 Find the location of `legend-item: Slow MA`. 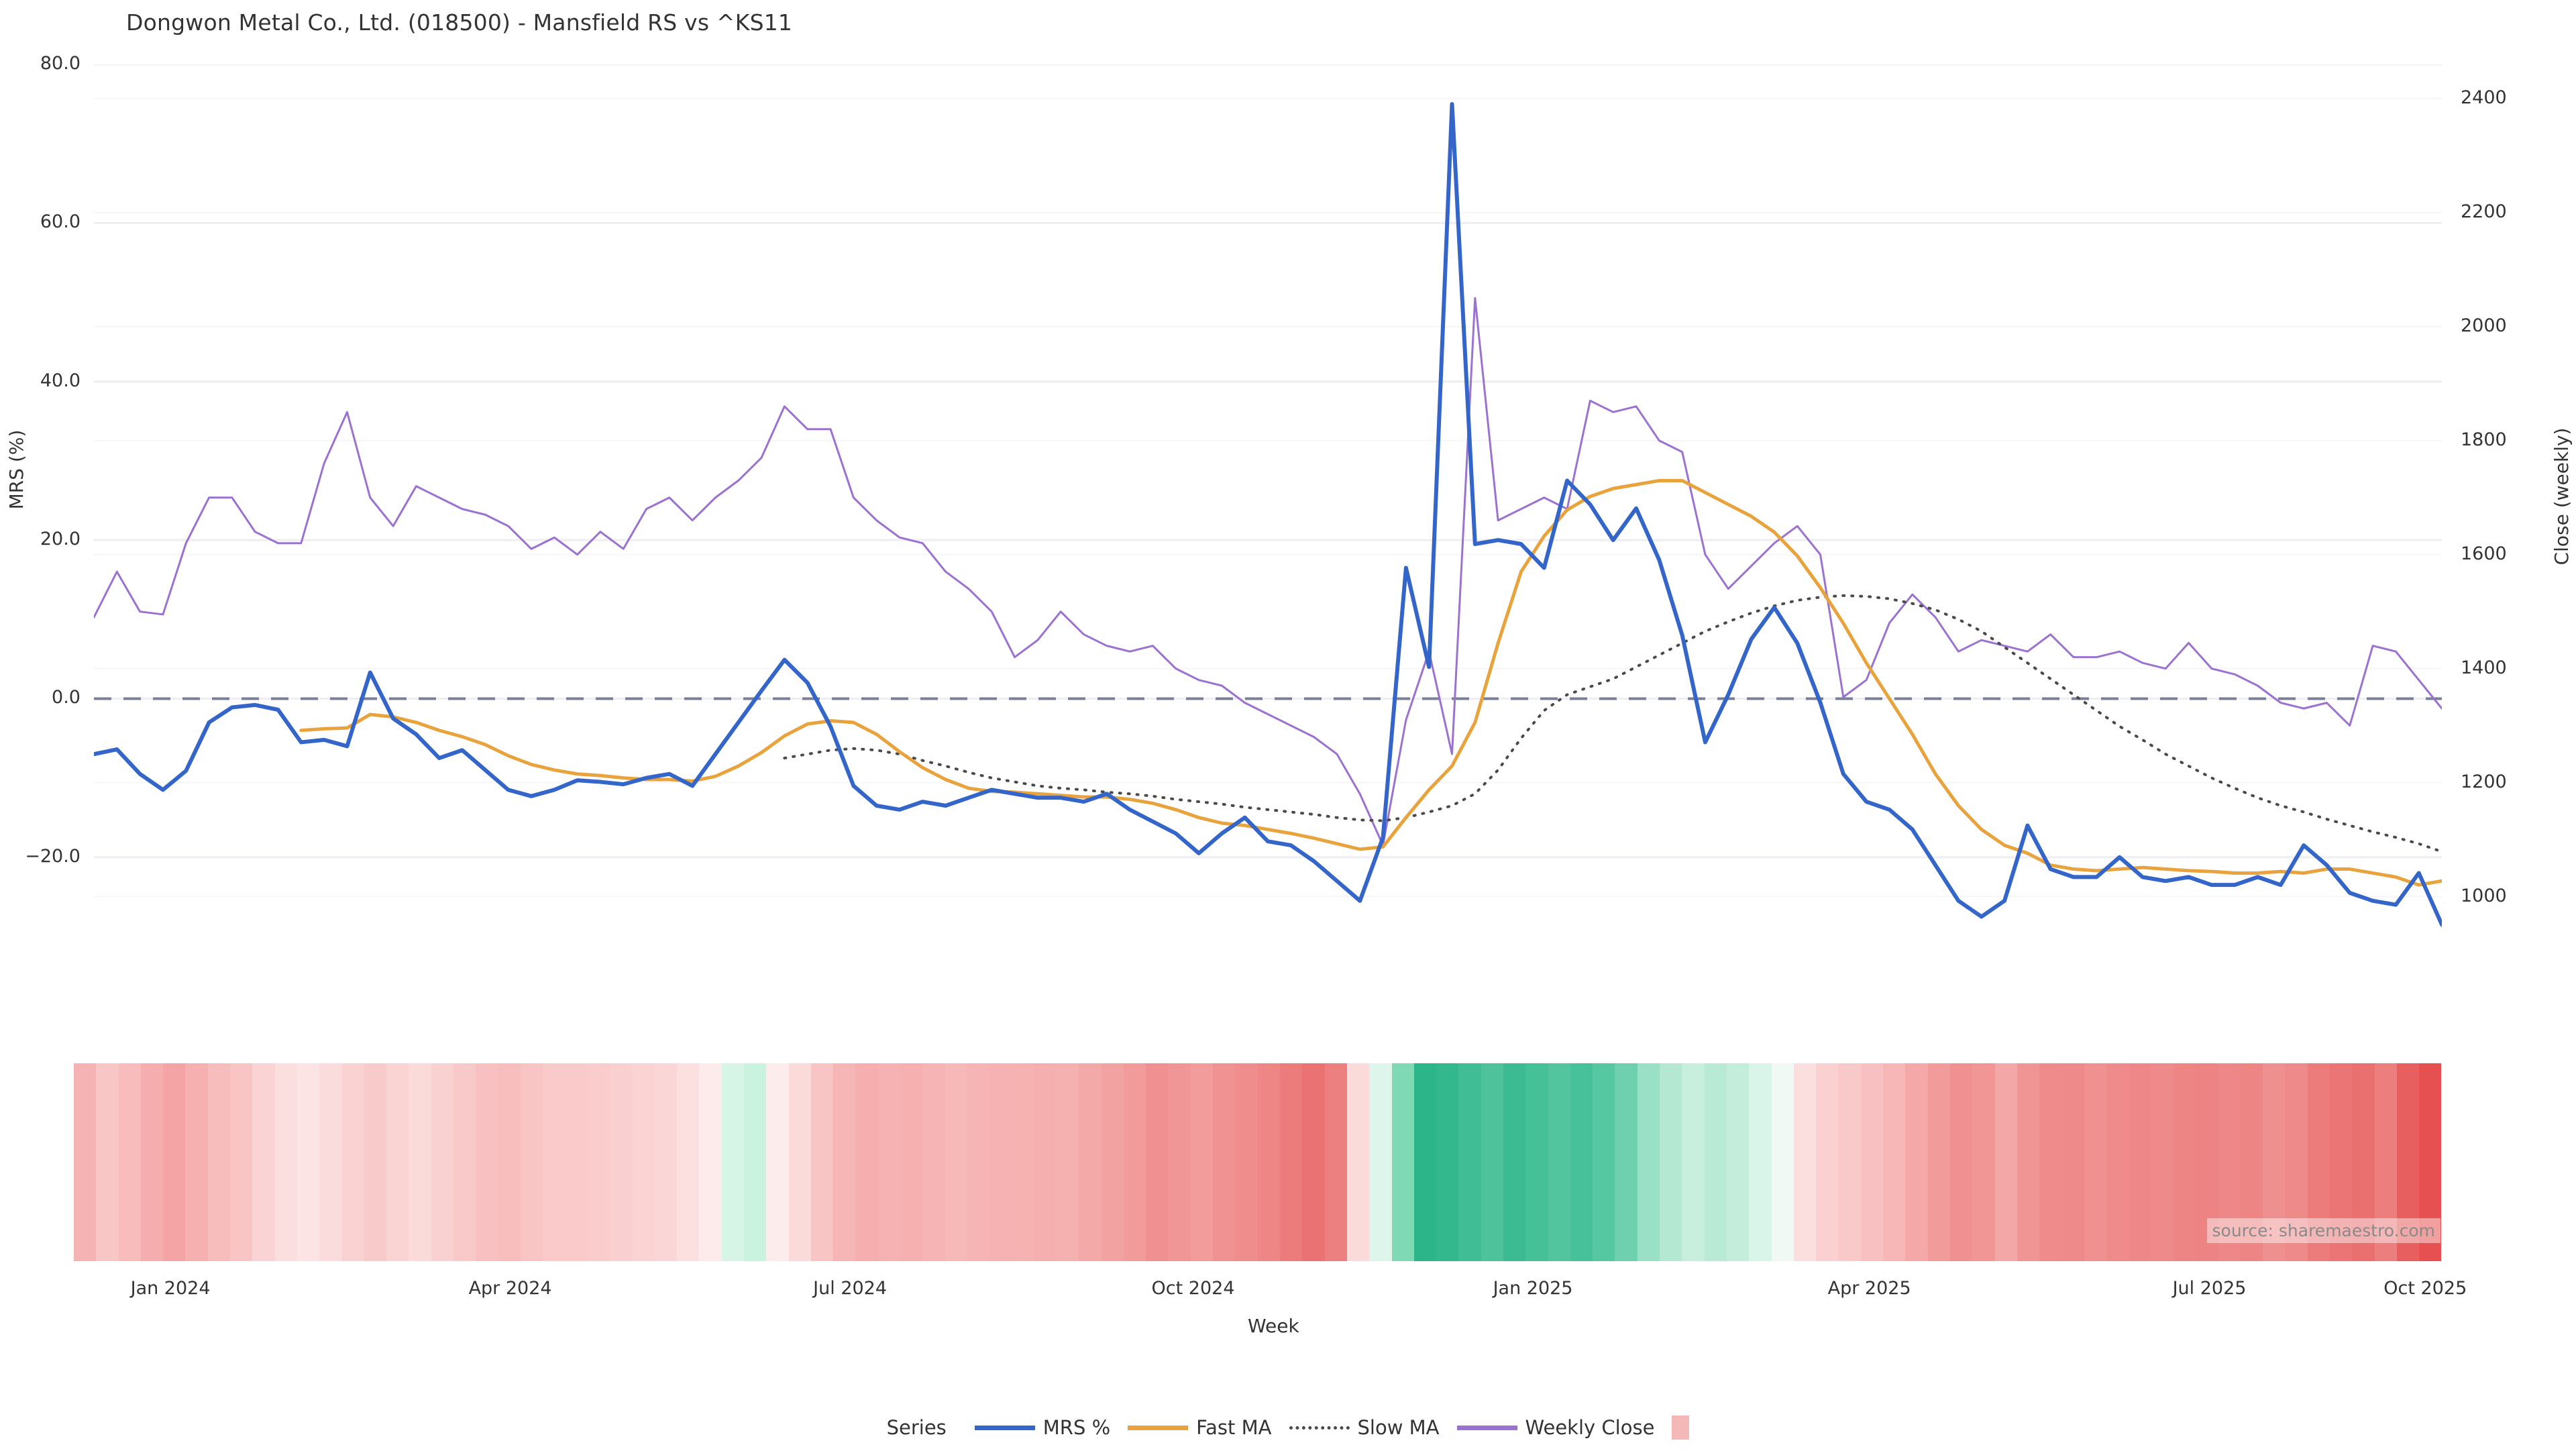

legend-item: Slow MA is located at coordinates (1364, 1427).